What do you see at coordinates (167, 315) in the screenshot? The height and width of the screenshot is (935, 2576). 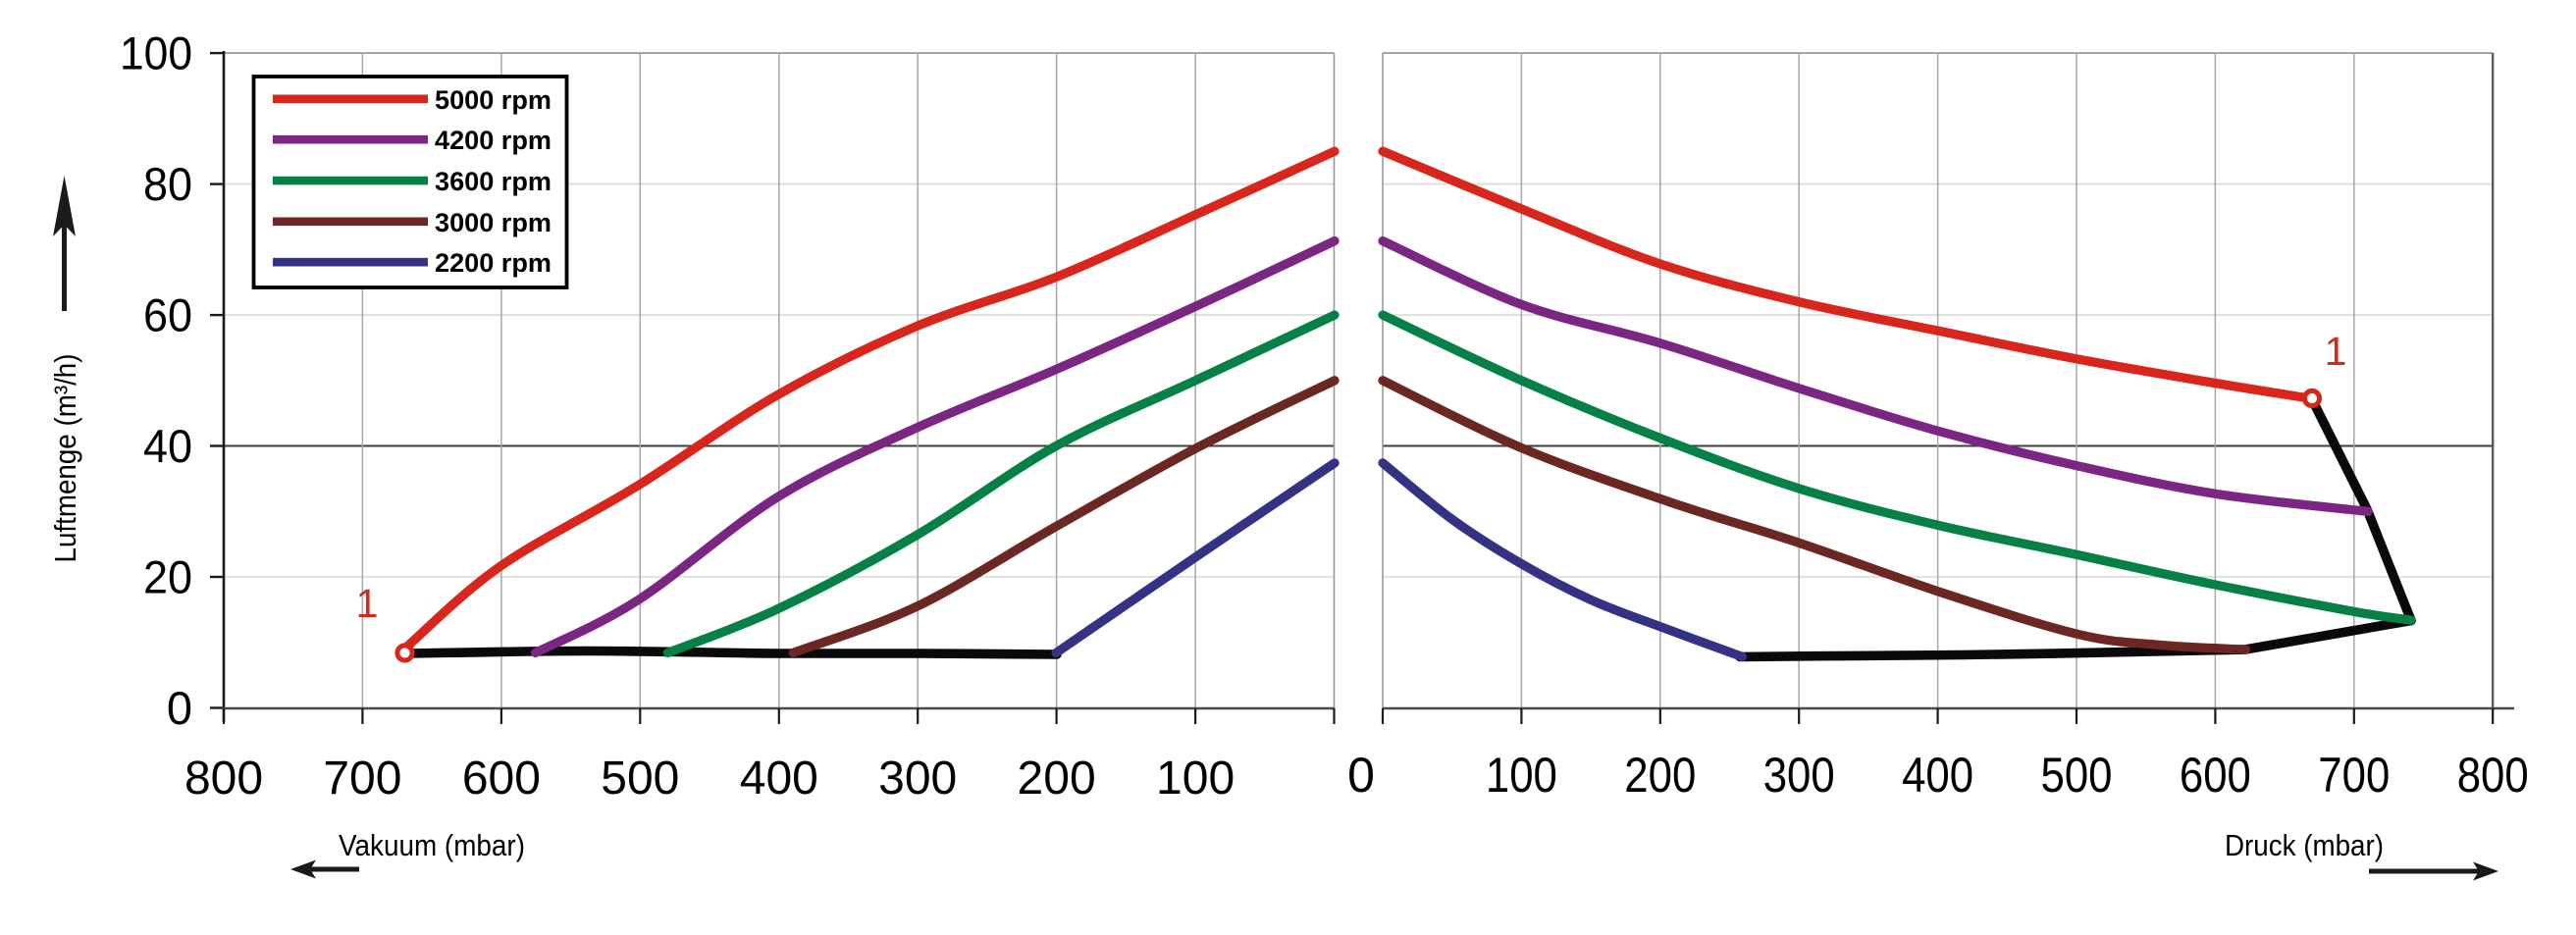 I see `svg-text: 60` at bounding box center [167, 315].